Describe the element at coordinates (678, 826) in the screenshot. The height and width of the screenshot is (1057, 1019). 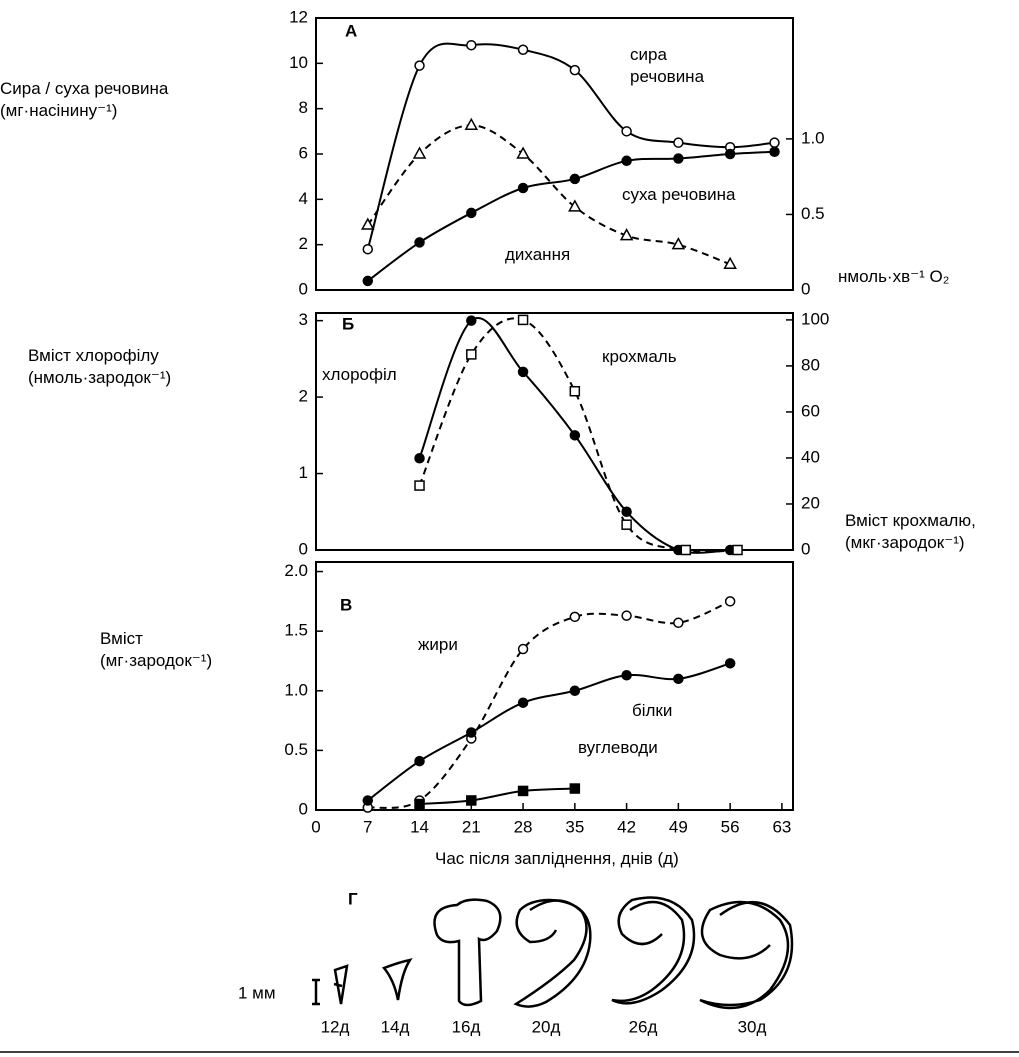
I see `x-tick-label: 49` at that location.